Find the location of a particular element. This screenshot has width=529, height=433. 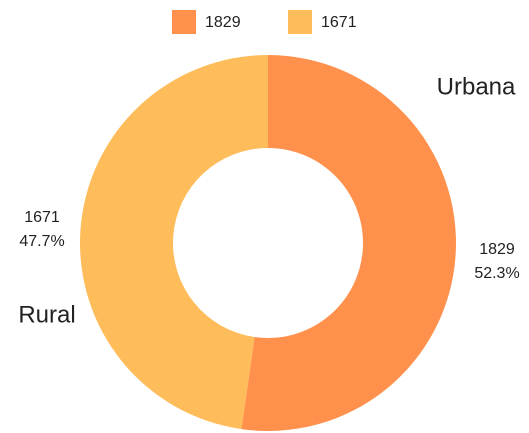

legend-label: 1671 is located at coordinates (339, 22).